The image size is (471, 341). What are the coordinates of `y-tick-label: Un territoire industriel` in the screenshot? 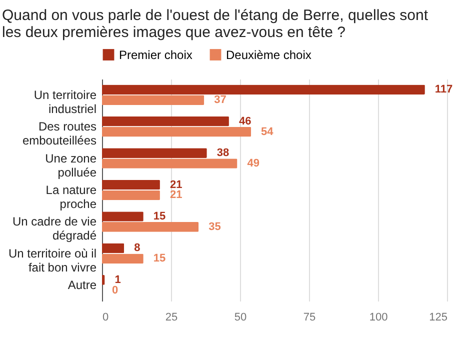 It's located at (65, 102).